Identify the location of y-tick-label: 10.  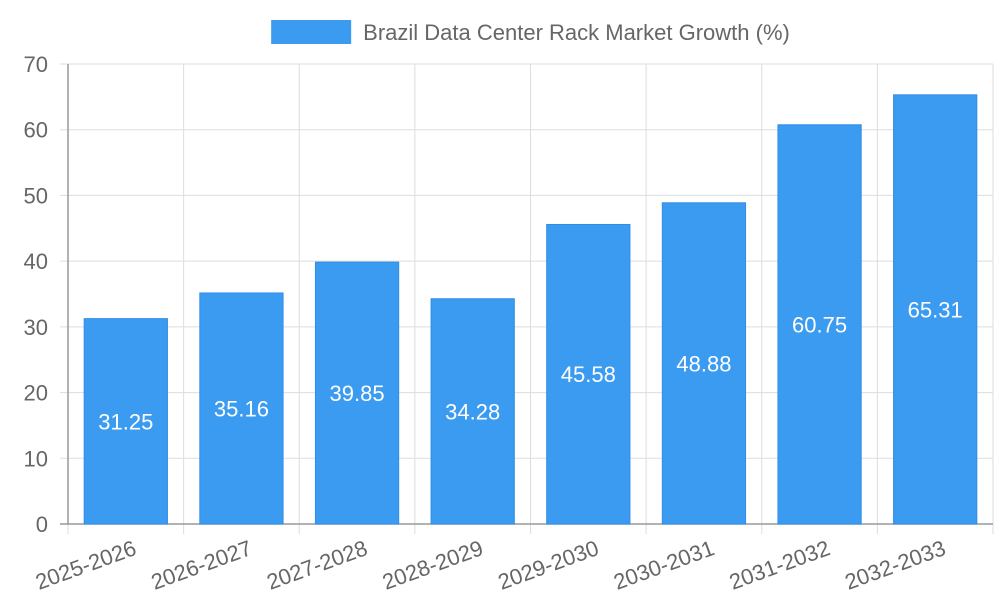
(36, 458).